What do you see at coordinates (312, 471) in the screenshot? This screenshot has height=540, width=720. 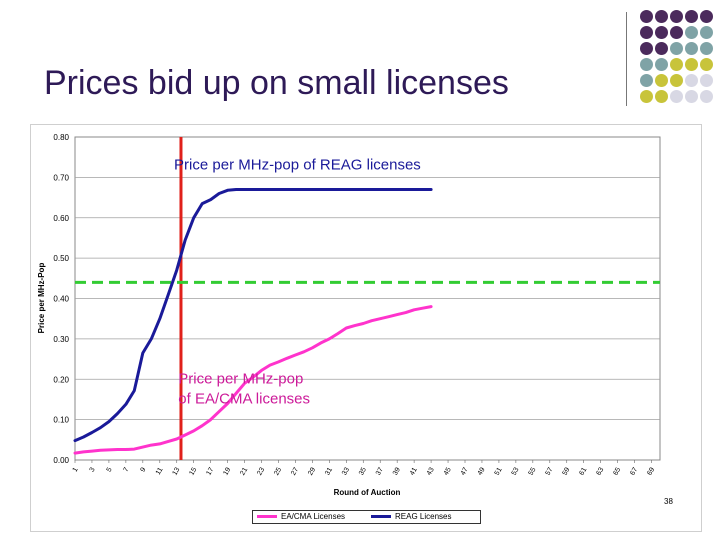 I see `x-tick-label: 29` at bounding box center [312, 471].